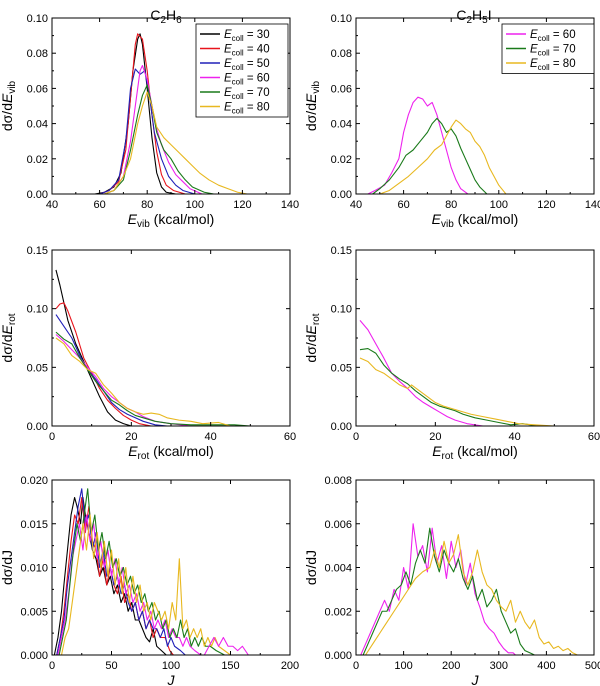 This screenshot has height=686, width=600. Describe the element at coordinates (475, 679) in the screenshot. I see `x-axis-label-main: J` at that location.